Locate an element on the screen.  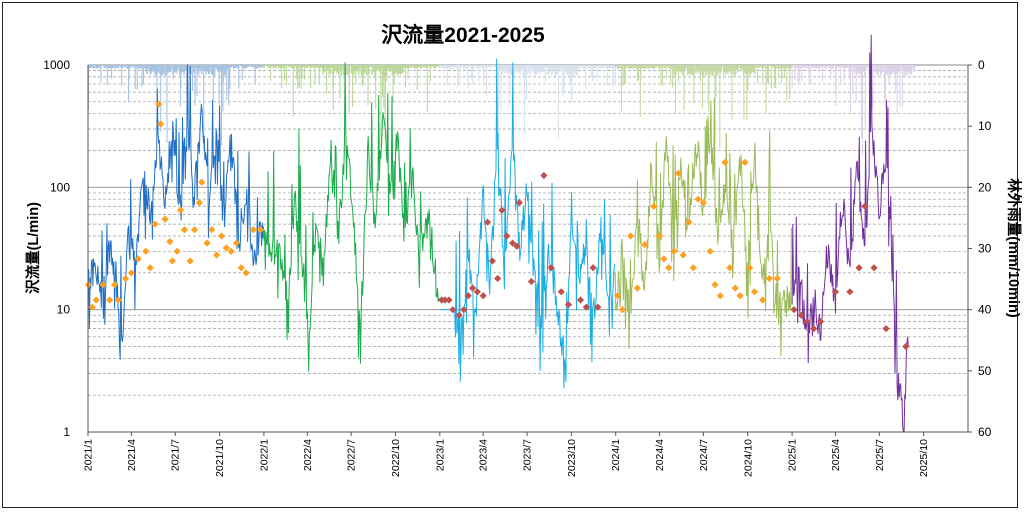
y-tick-left: 1000 is located at coordinates (56, 65).